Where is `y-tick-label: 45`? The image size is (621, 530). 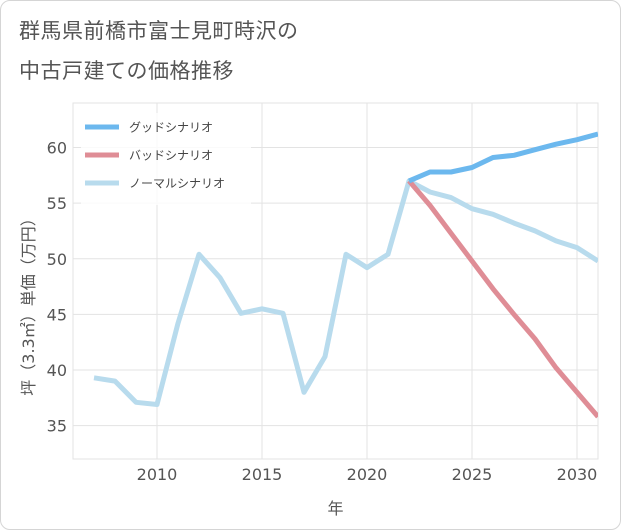 y-tick-label: 45 is located at coordinates (57, 314).